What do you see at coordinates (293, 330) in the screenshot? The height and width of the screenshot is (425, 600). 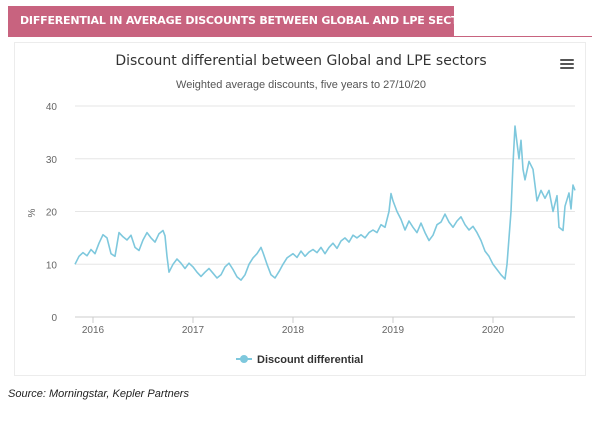 I see `x-tick-label-2018: 2018` at bounding box center [293, 330].